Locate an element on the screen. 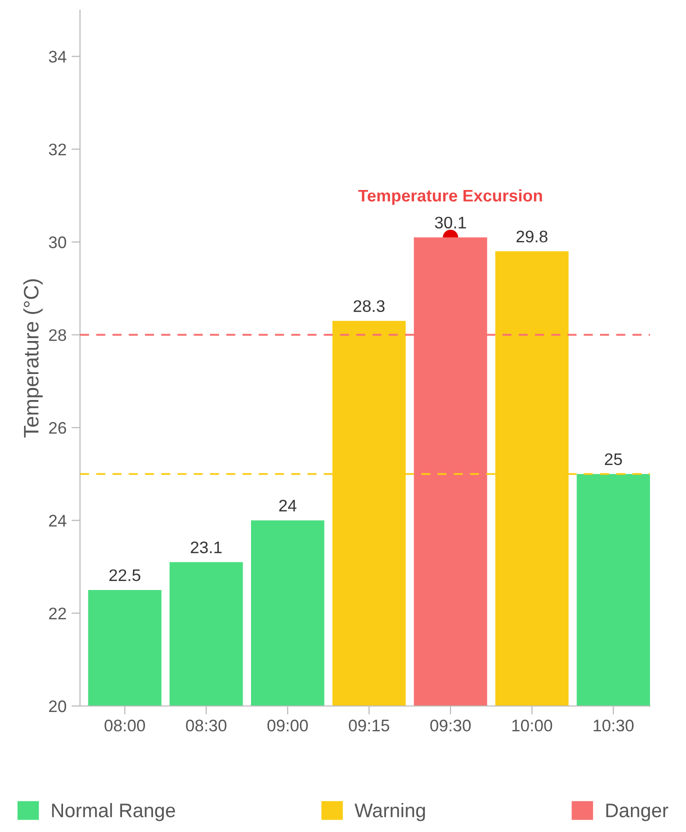  x-tick-label: 09:30 is located at coordinates (450, 726).